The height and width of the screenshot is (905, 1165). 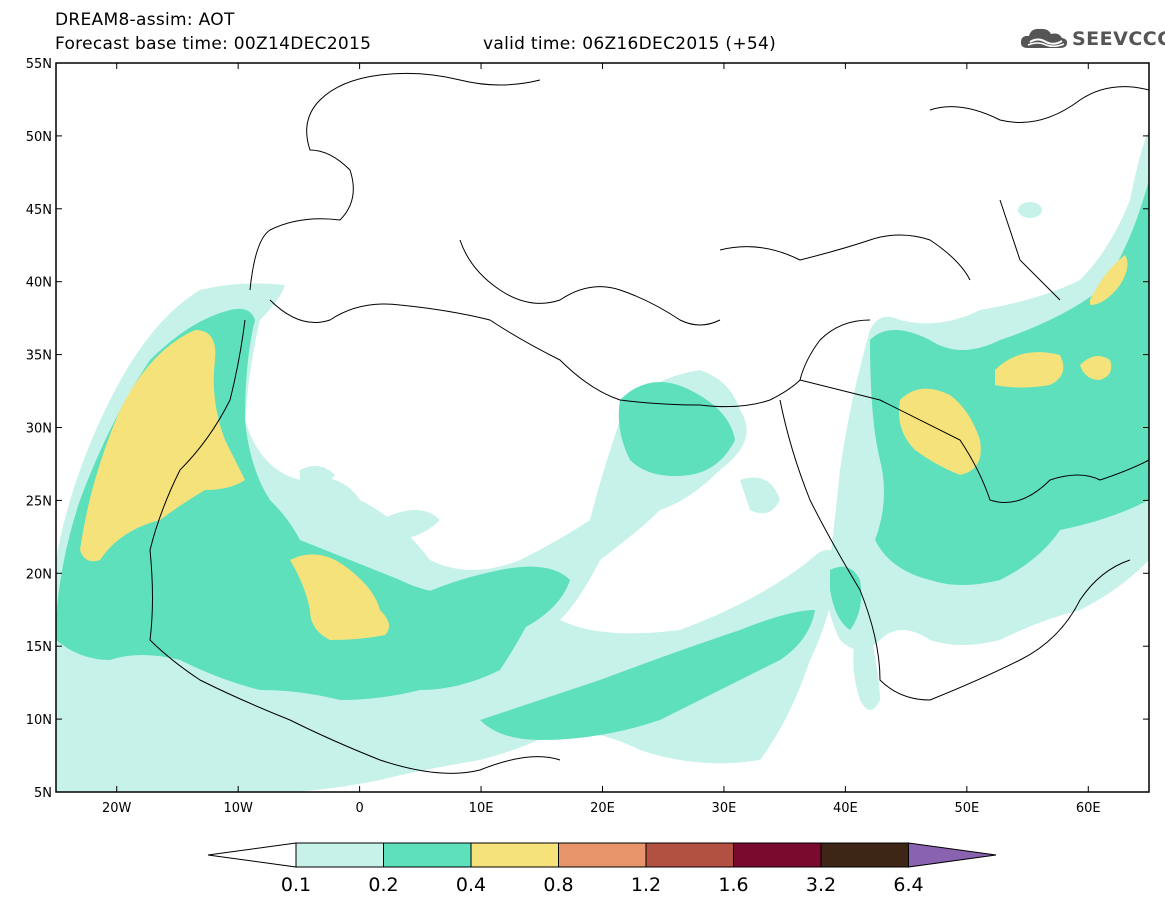 I want to click on seevccc-logo: SEEVCCC, so click(x=1091, y=39).